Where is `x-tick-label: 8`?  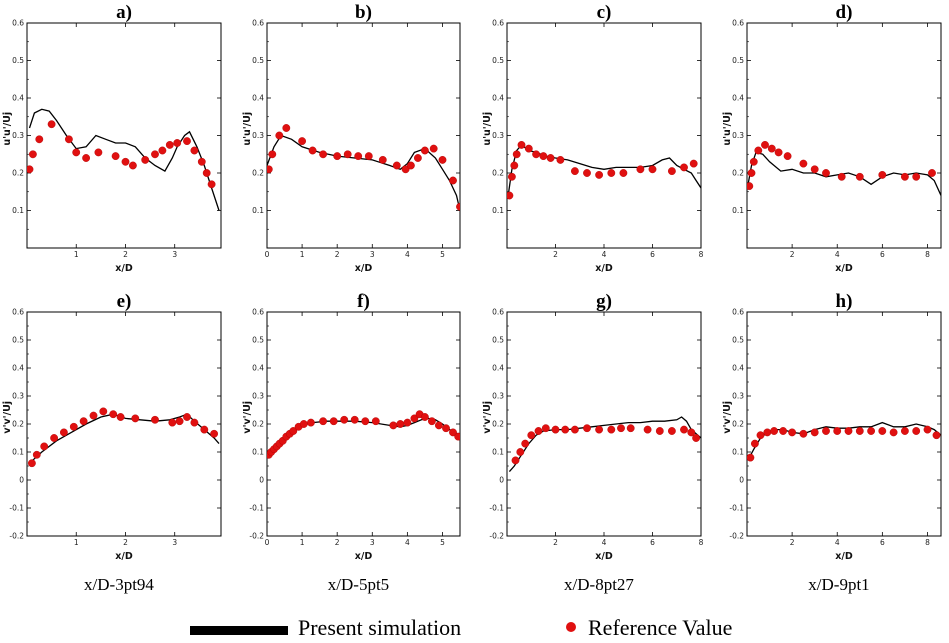
x-tick-label: 8 is located at coordinates (701, 254).